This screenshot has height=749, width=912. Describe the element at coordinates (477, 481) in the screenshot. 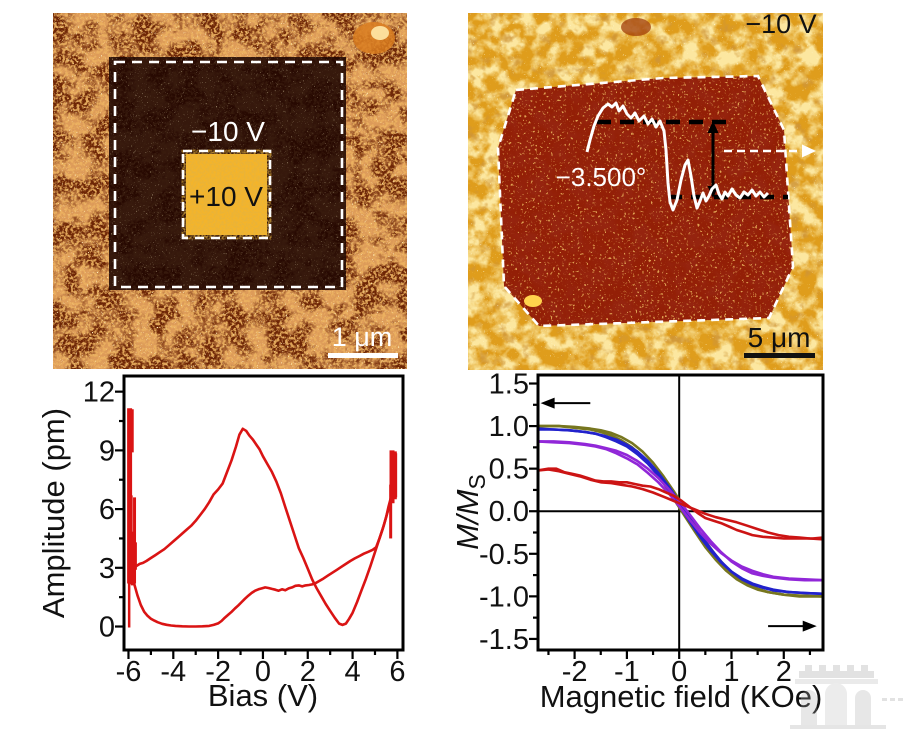

I see `mh-ylabel-sub: S` at that location.